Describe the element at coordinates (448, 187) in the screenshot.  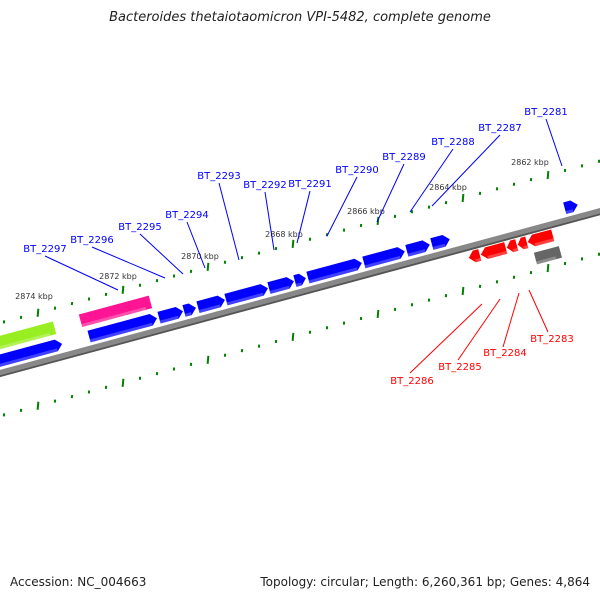
I see `kbp-label: 2864 kbp` at that location.